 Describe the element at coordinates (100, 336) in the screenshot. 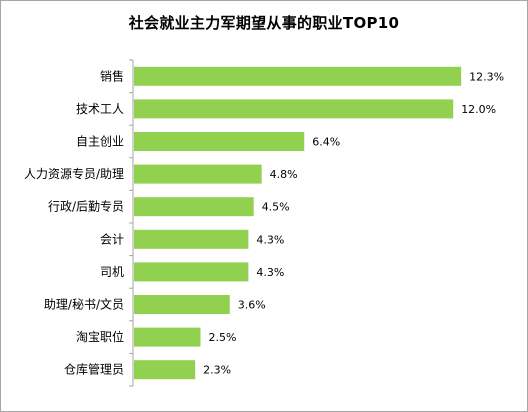

I see `category-label: 淘宝职位` at that location.